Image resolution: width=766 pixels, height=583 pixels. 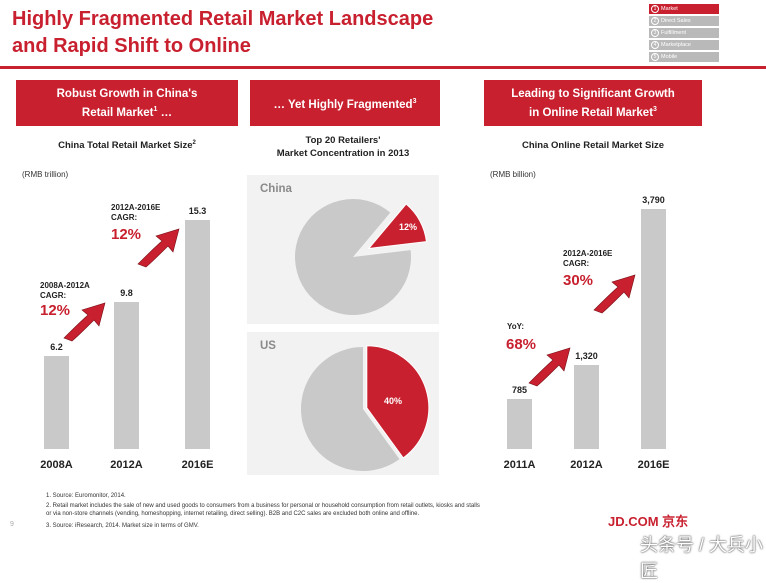 I want to click on china-panel: China 12%, so click(x=343, y=249).